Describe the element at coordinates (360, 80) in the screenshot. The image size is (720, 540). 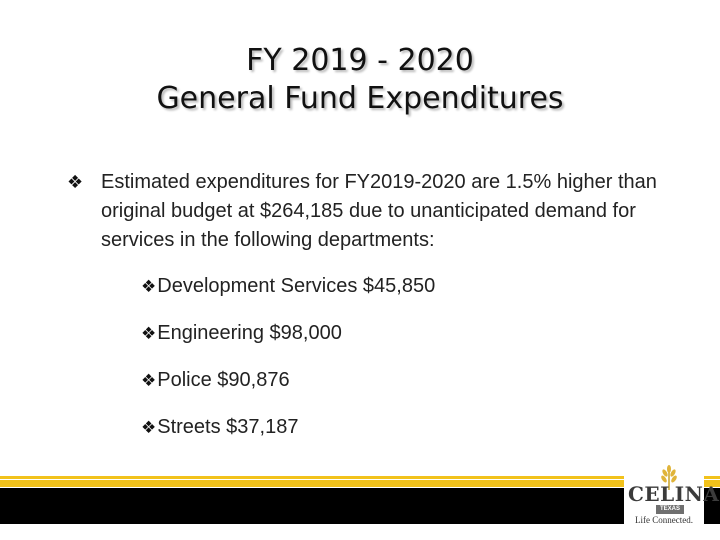
I see `slide-title: FY 2019 - 2020 General Fund Expenditures` at that location.